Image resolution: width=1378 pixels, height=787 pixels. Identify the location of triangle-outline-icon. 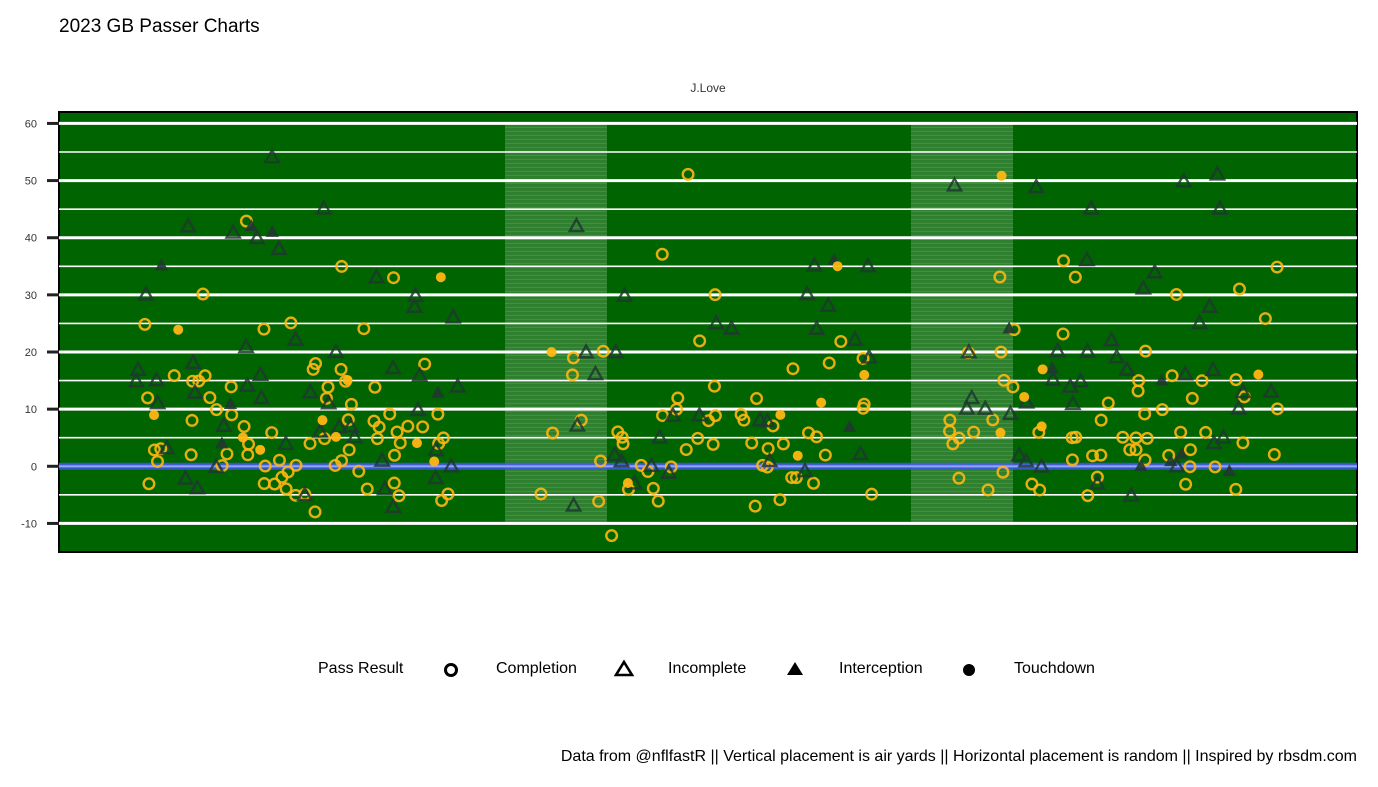
(624, 668).